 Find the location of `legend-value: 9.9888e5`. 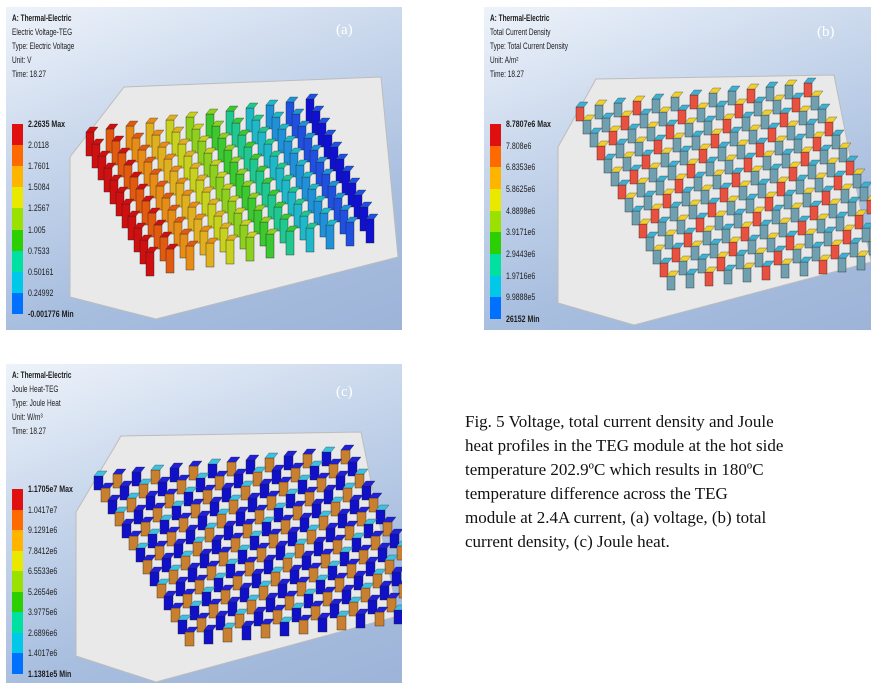

legend-value: 9.9888e5 is located at coordinates (521, 297).